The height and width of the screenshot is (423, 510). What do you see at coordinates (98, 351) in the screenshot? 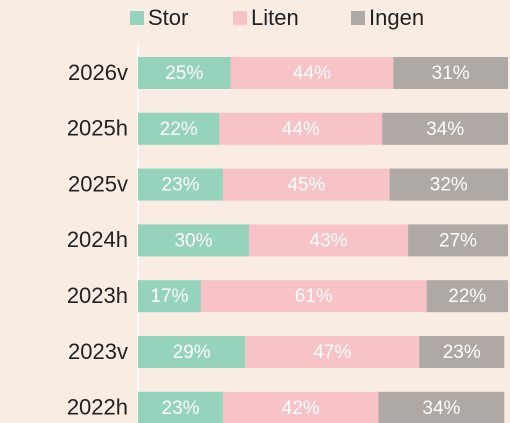
I see `y-tick-label: 2023v` at bounding box center [98, 351].